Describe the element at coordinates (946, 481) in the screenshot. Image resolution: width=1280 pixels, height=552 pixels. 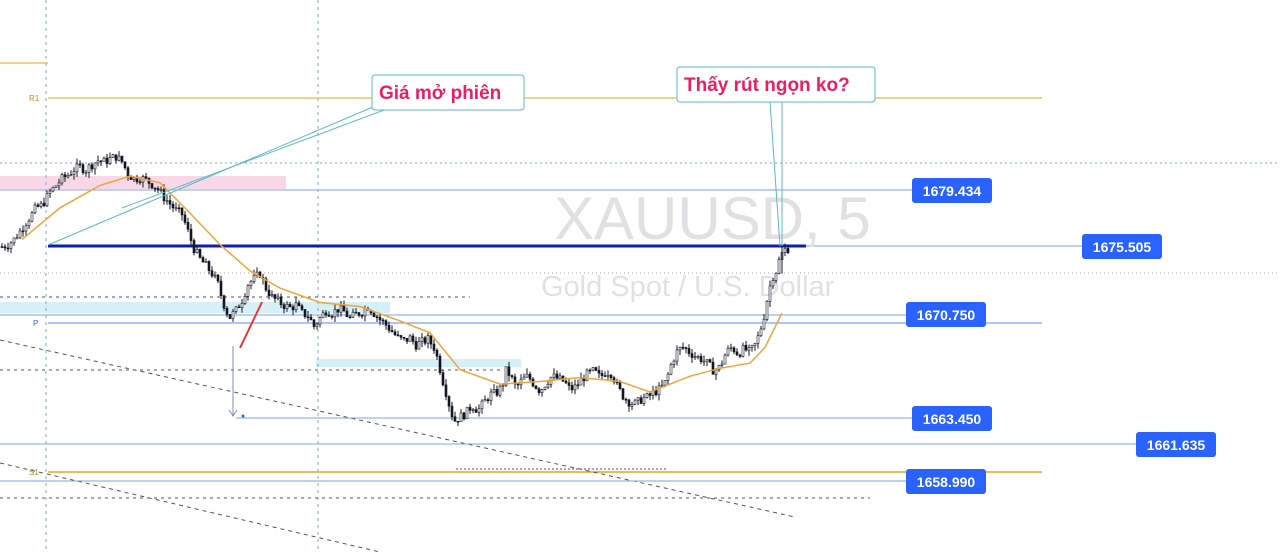
I see `price-tag-1658: 1658.990` at that location.